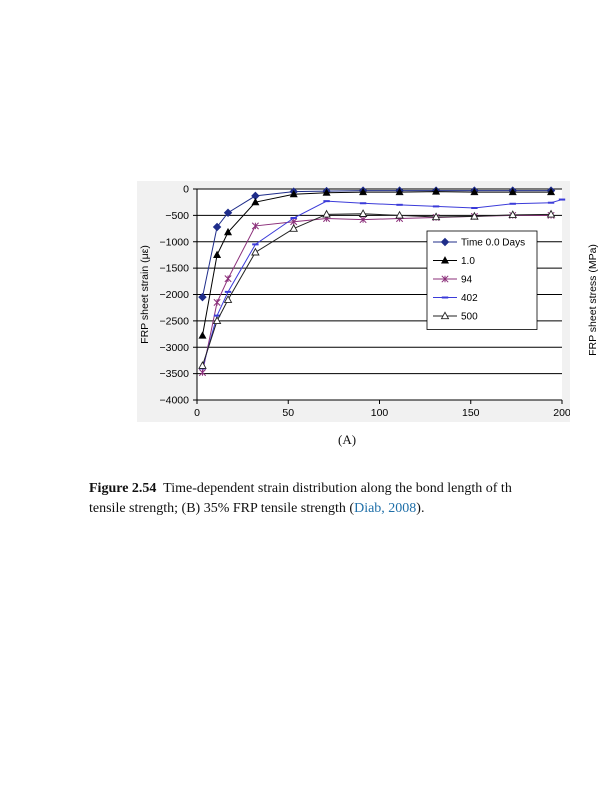 This screenshot has height=800, width=599. Describe the element at coordinates (380, 413) in the screenshot. I see `x-tick-label: 100` at that location.